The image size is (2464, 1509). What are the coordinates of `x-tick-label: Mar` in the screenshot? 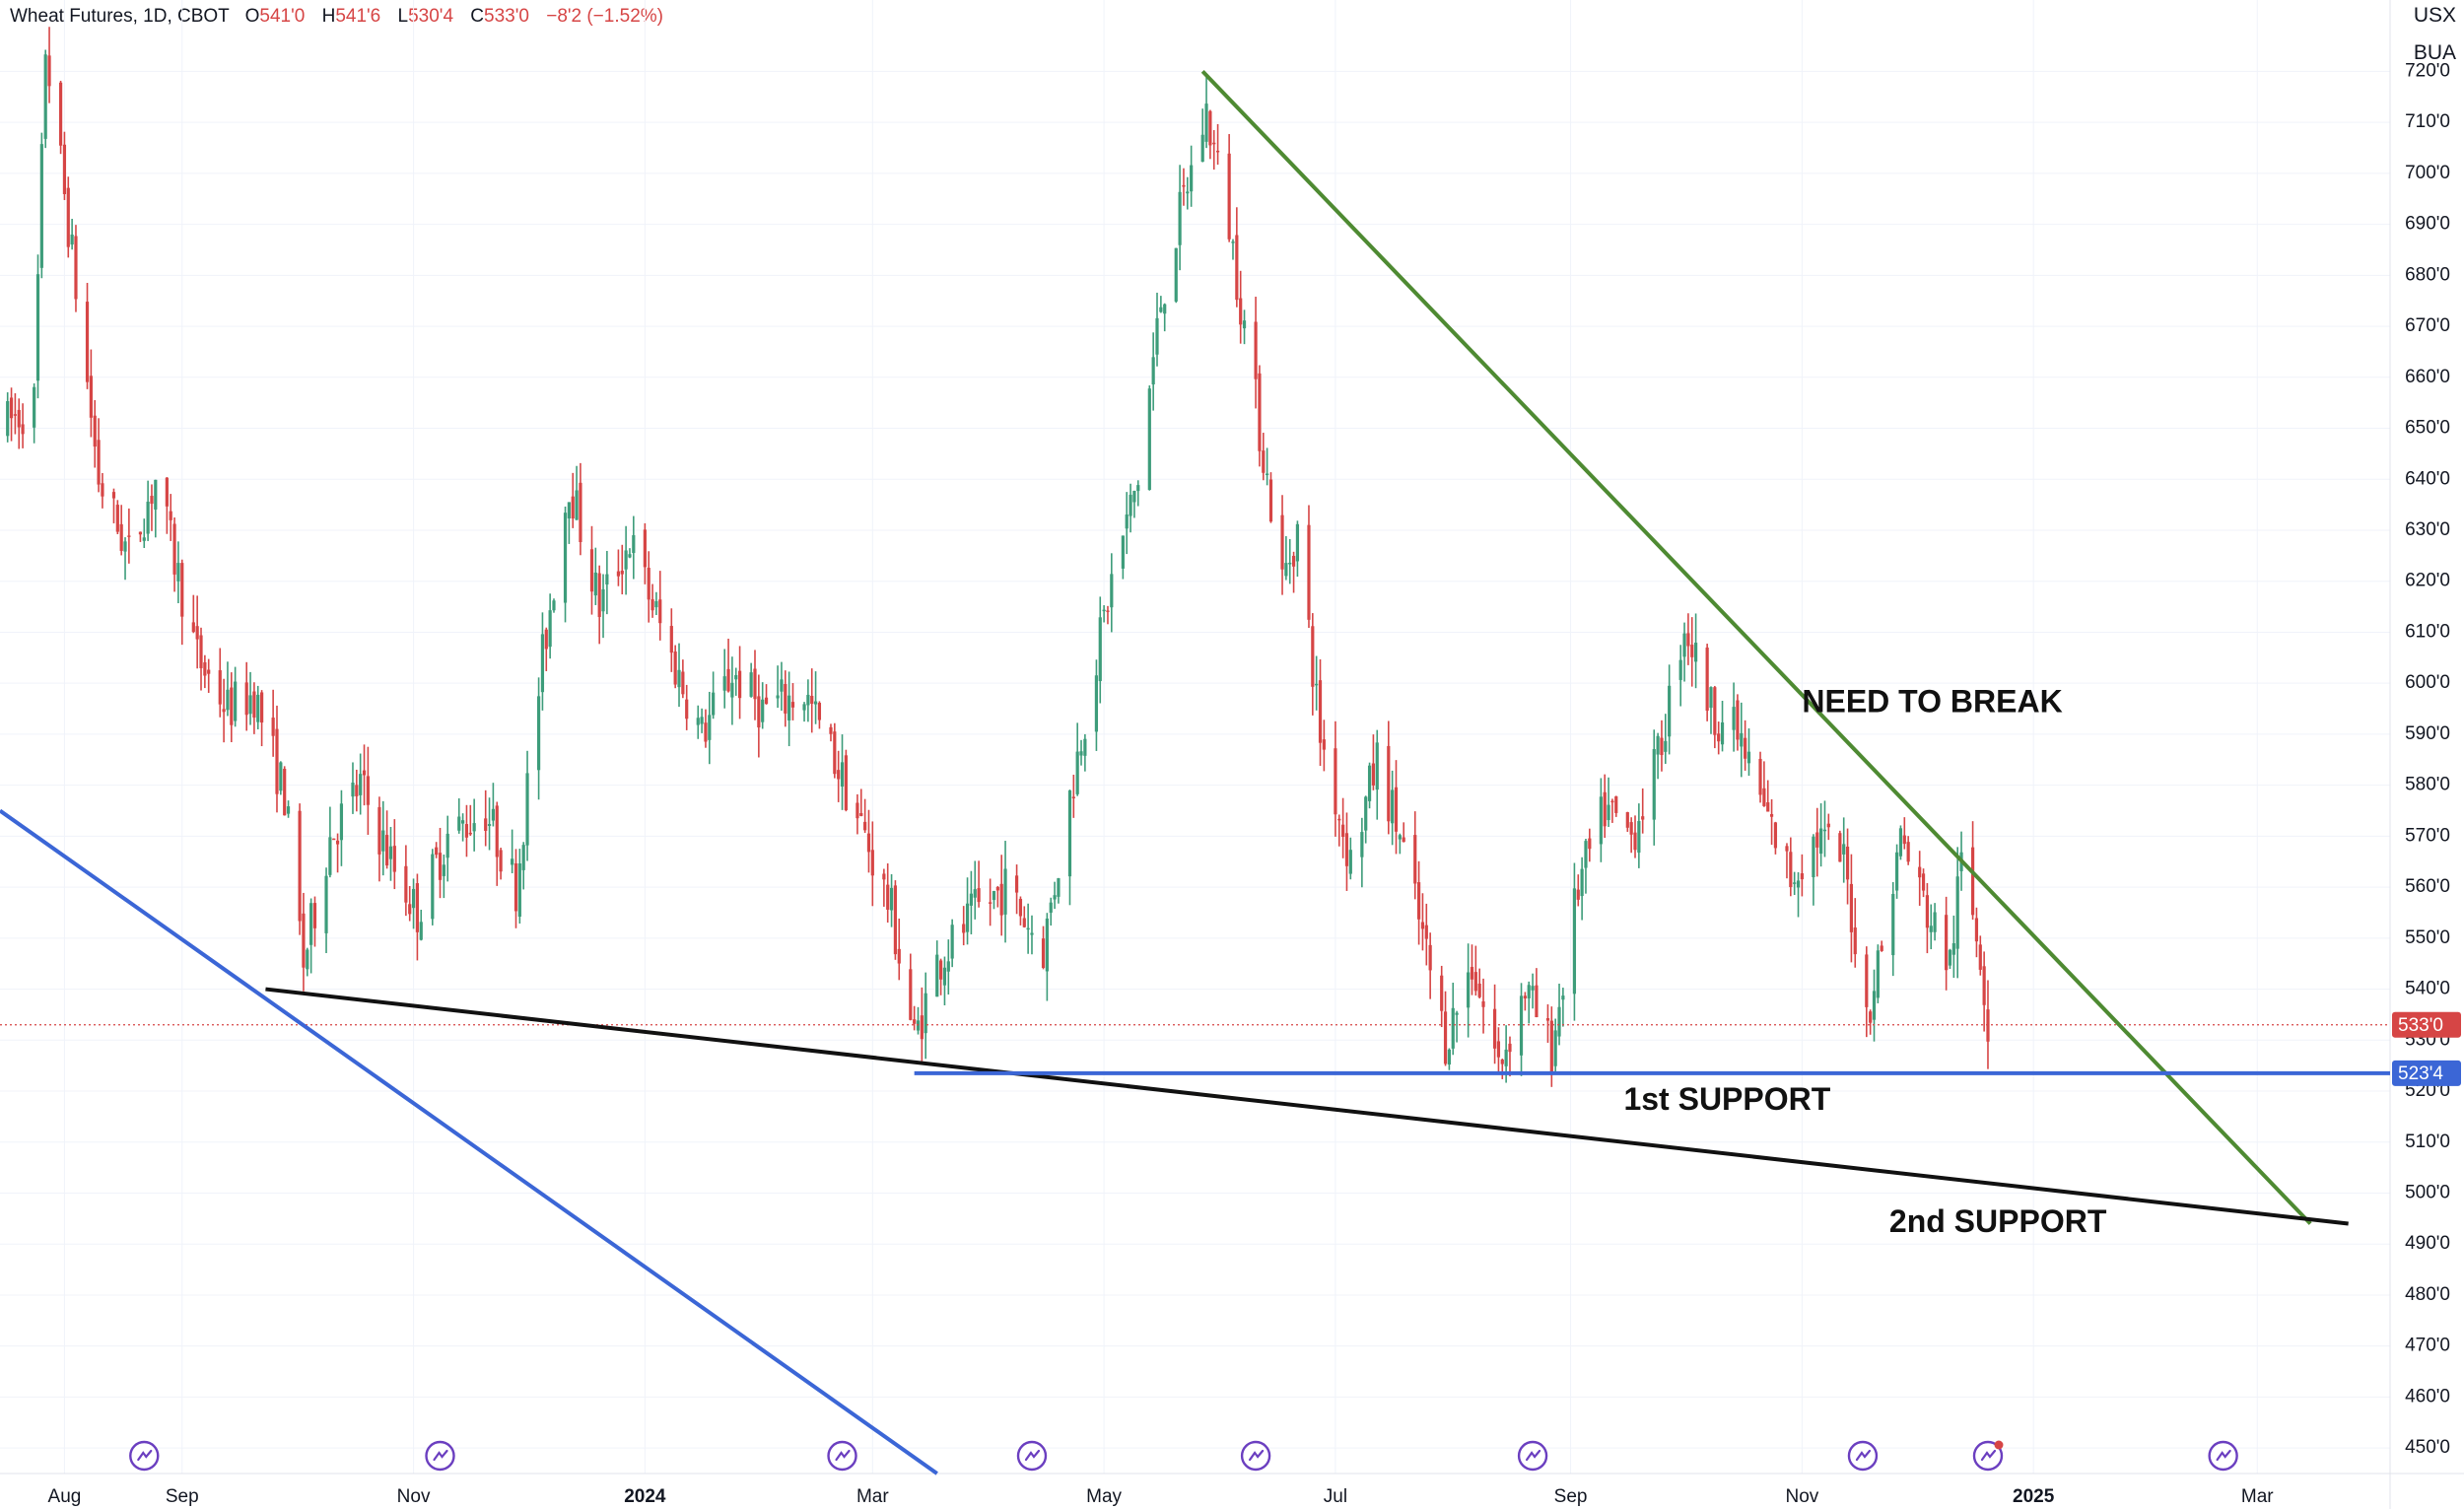 It's located at (872, 1496).